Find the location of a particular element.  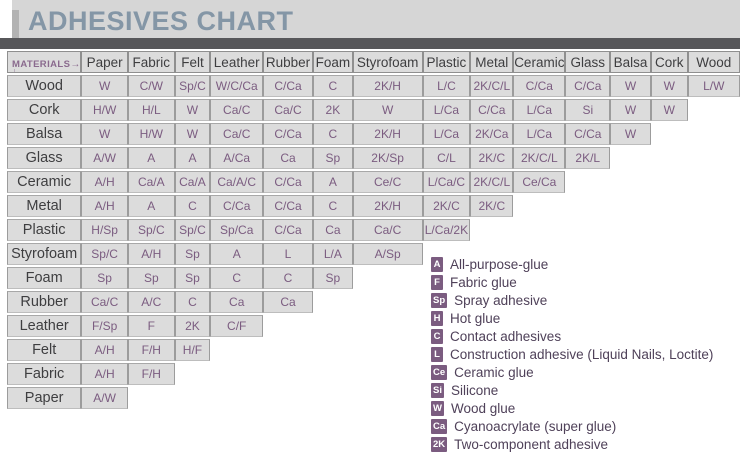

adhesive-cell: A/Sp is located at coordinates (387, 254).